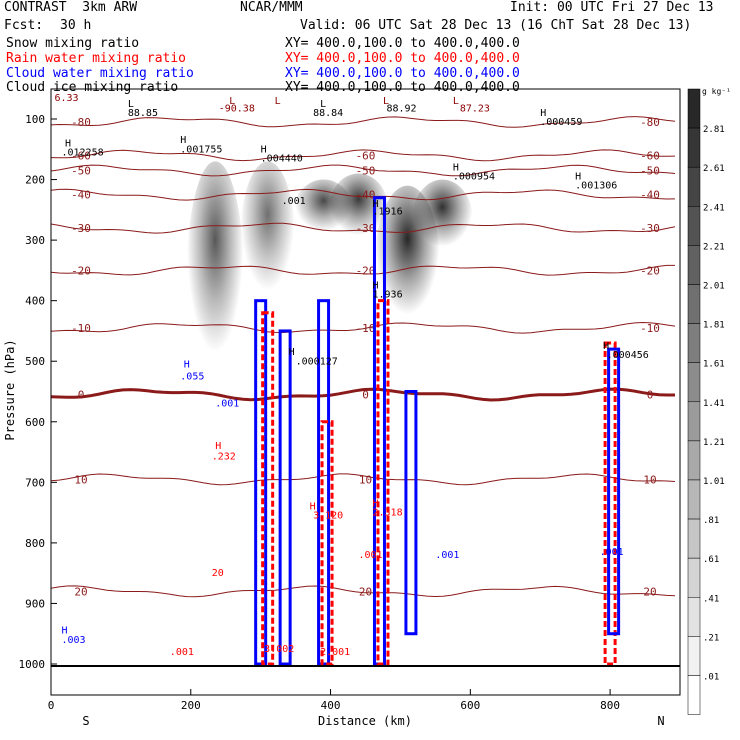  What do you see at coordinates (192, 376) in the screenshot?
I see `extrema-label: .055` at bounding box center [192, 376].